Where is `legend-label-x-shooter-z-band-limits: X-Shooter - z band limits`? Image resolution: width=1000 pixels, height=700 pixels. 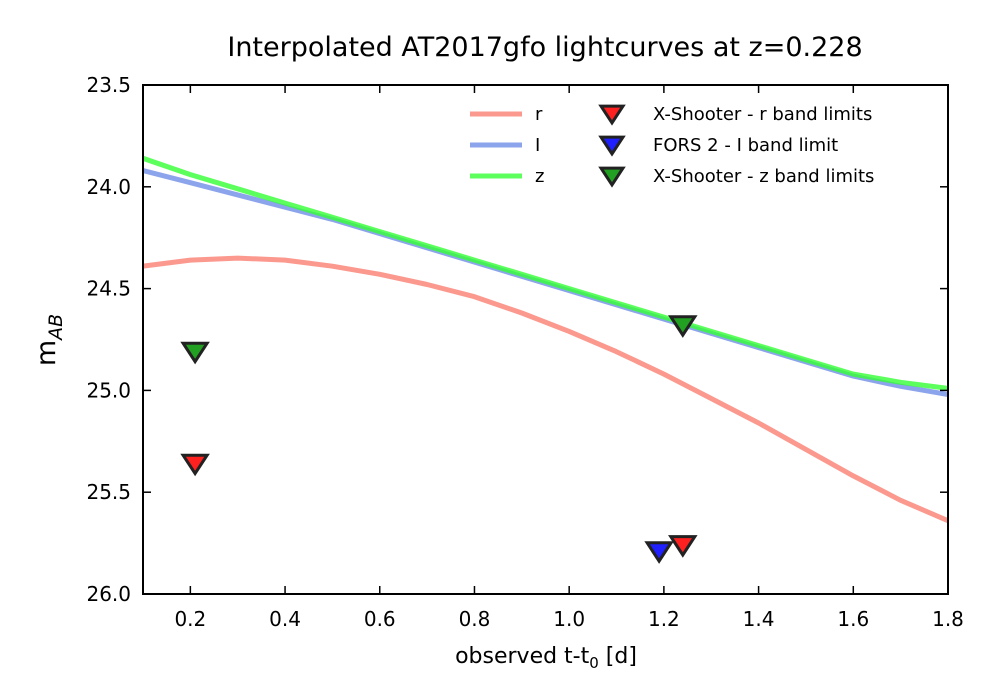 legend-label-x-shooter-z-band-limits: X-Shooter - z band limits is located at coordinates (763, 176).